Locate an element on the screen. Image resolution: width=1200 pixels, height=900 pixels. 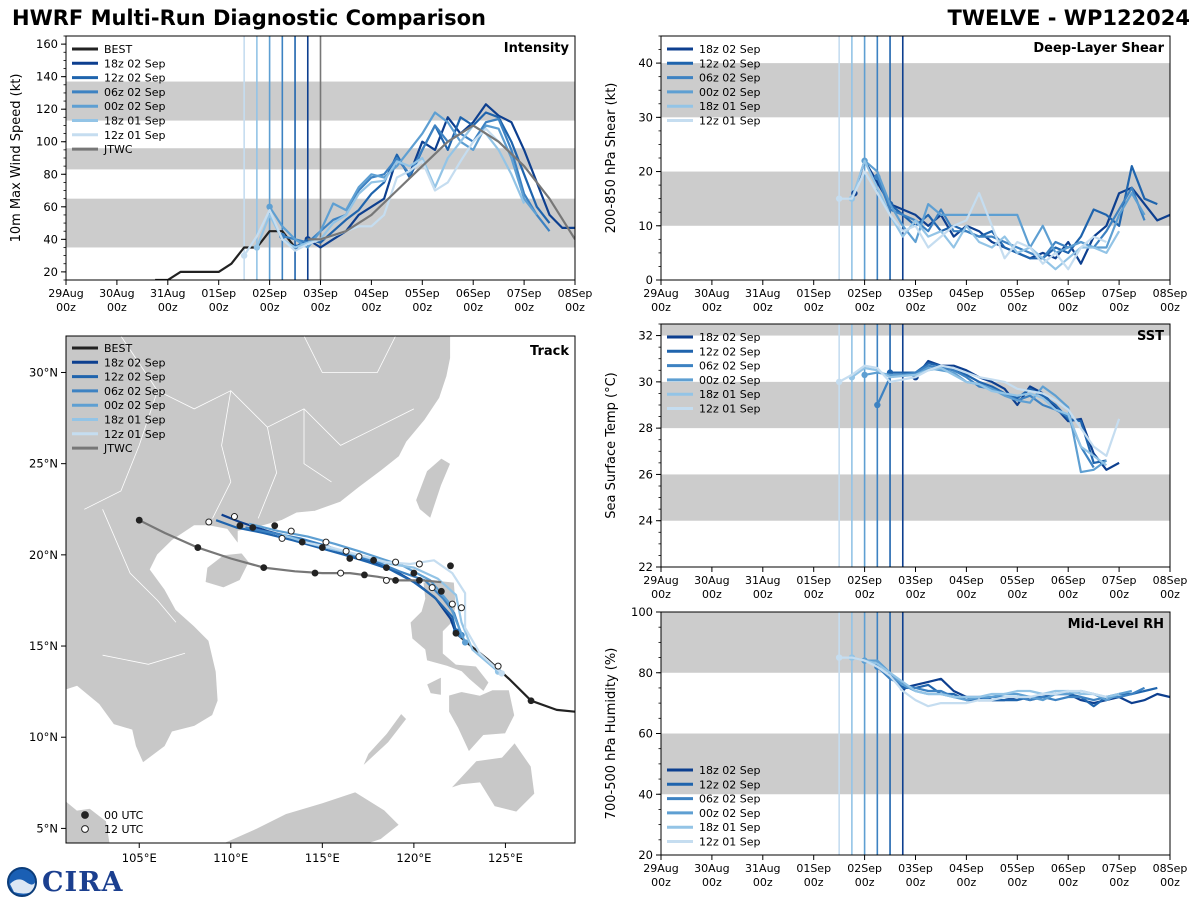
intensity-legend-label: JTWC is located at coordinates (118, 149).